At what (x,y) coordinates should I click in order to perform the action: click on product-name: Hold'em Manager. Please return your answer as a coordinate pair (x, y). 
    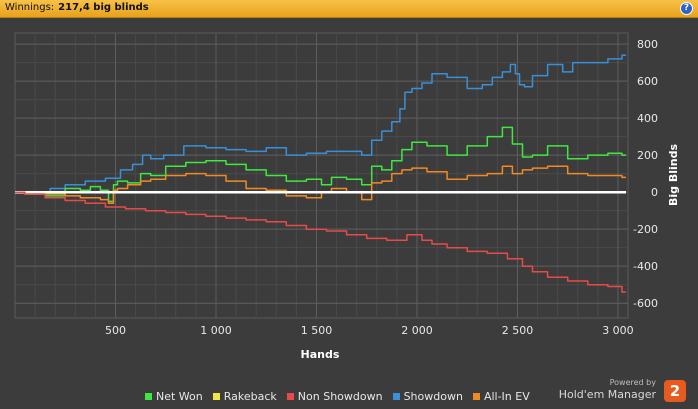
    Looking at the image, I should click on (607, 394).